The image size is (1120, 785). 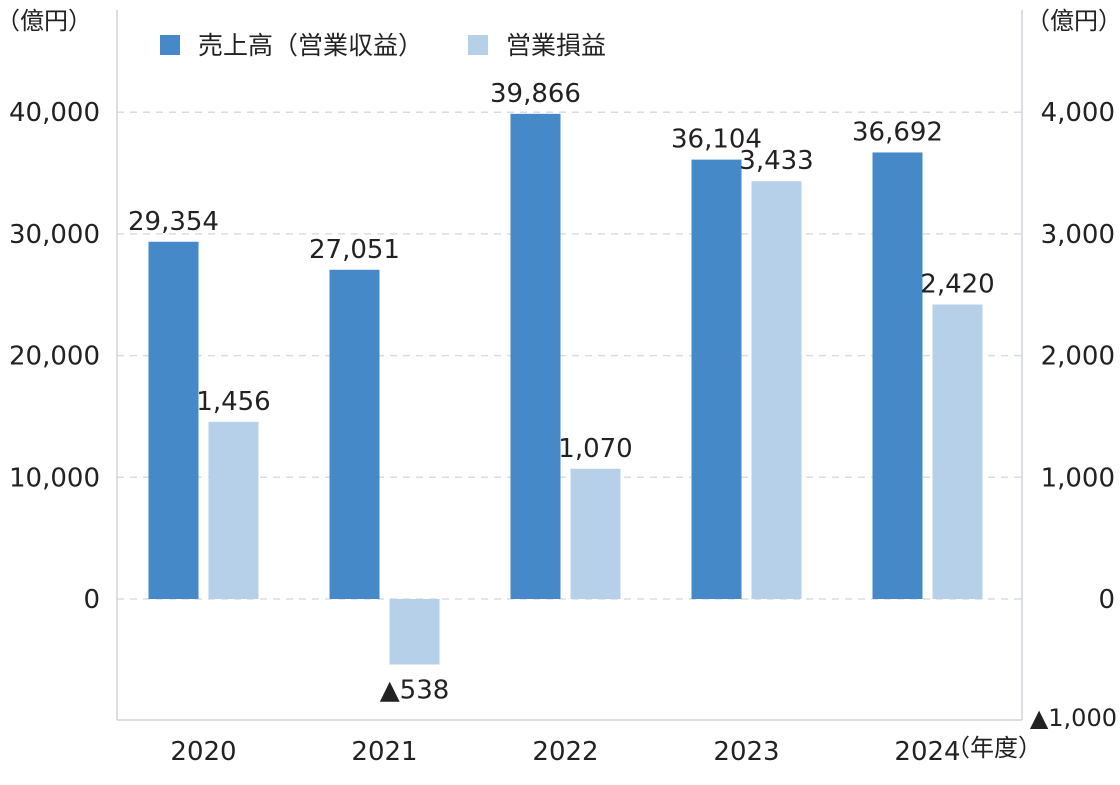 What do you see at coordinates (173, 222) in the screenshot?
I see `data-label-sales-2020: 29,354` at bounding box center [173, 222].